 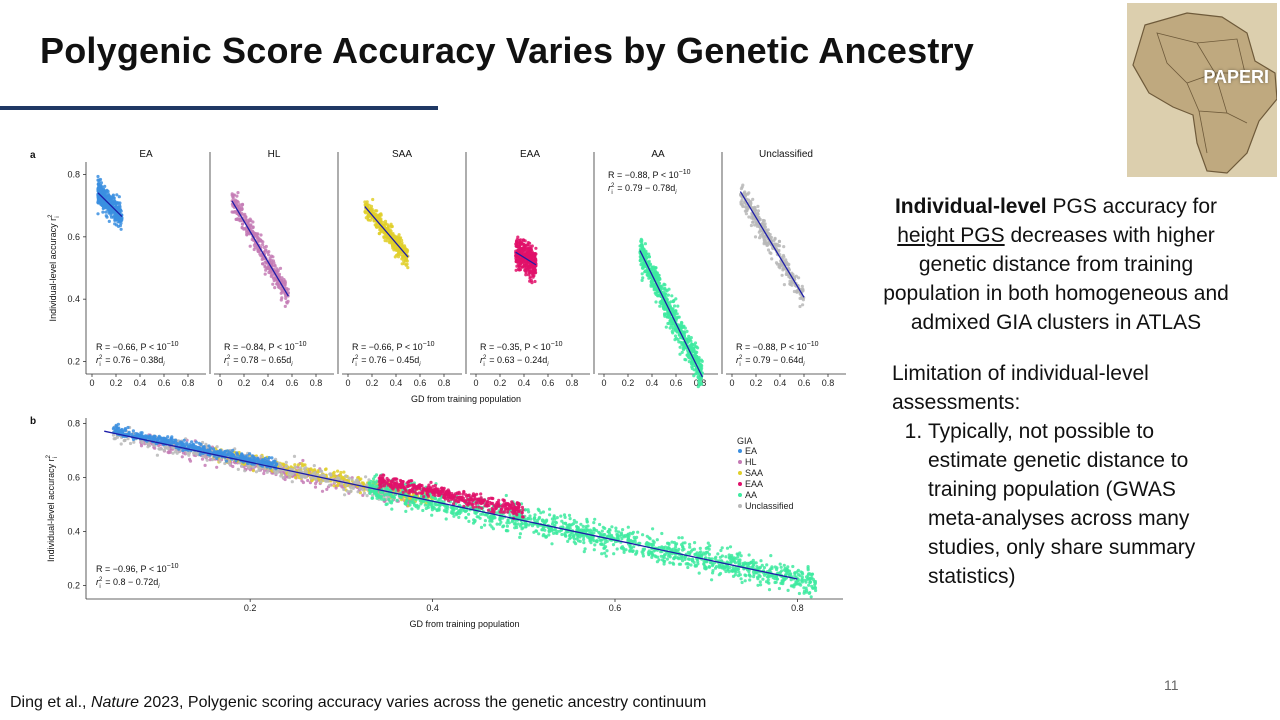 I want to click on y-axis-label: Individual-level accuracy r2i, so click(x=54, y=268).